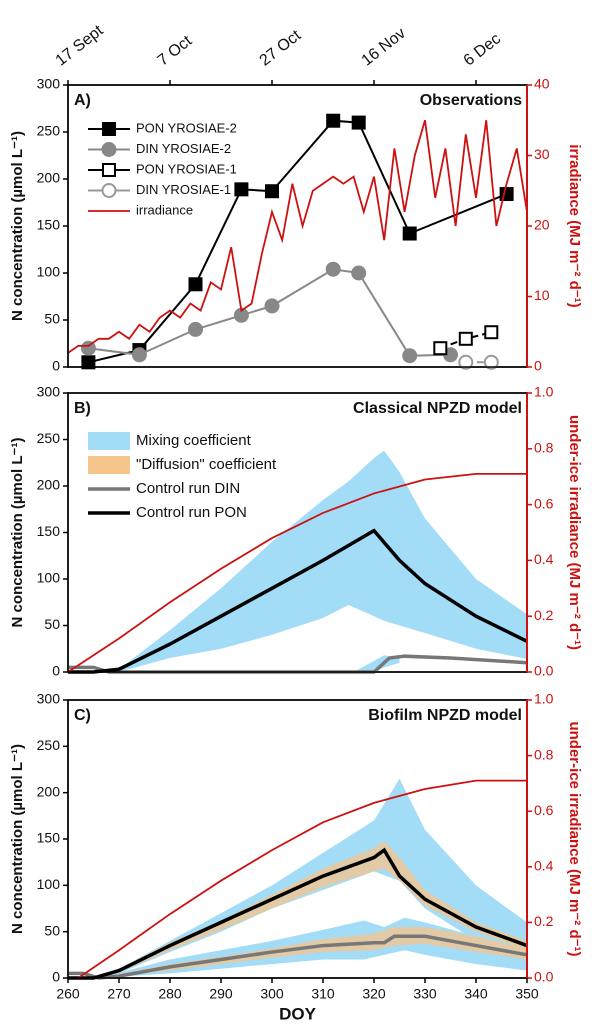  Describe the element at coordinates (82, 715) in the screenshot. I see `panel-label: C)` at that location.